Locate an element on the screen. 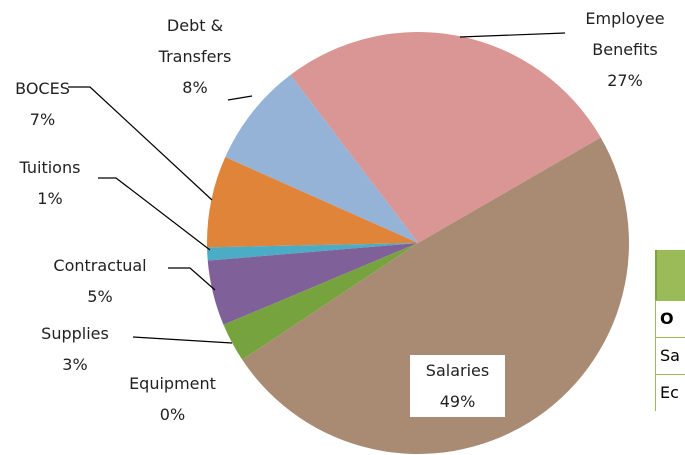 The width and height of the screenshot is (685, 455). slice-label: Debt & Transfers 8% is located at coordinates (195, 56).